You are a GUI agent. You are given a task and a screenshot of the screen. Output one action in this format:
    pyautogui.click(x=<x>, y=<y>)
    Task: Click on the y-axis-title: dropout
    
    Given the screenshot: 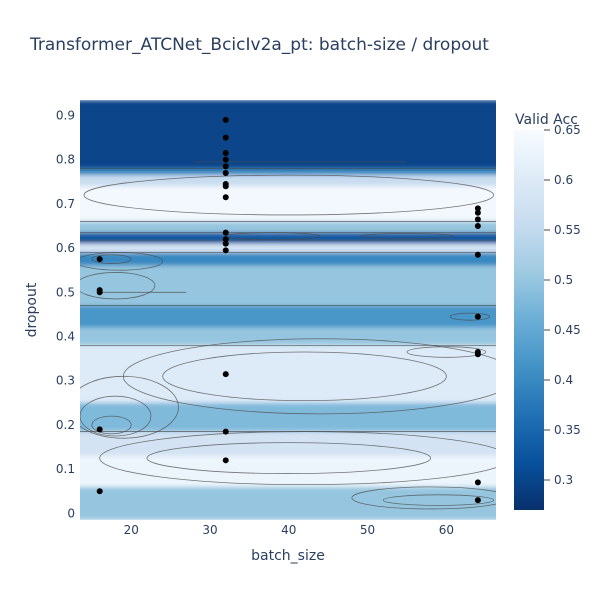 What is the action you would take?
    pyautogui.click(x=32, y=309)
    